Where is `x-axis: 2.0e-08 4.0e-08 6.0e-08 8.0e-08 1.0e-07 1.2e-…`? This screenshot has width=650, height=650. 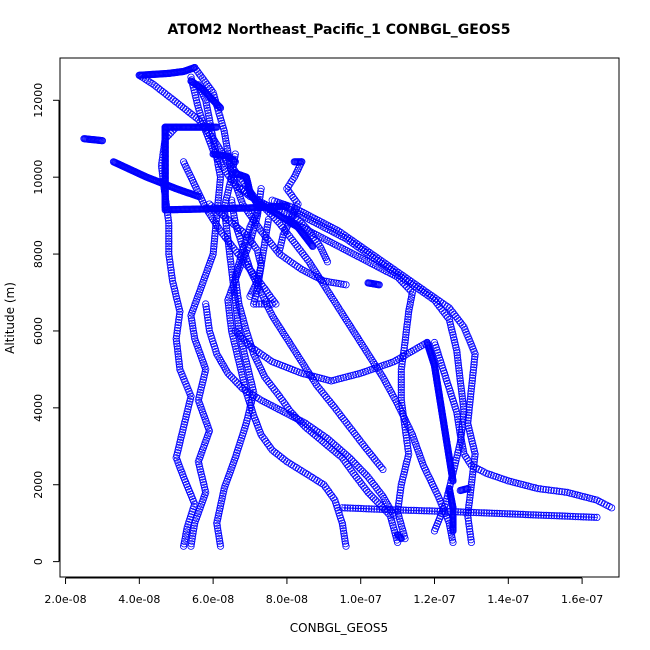 x-axis: 2.0e-08 4.0e-08 6.0e-08 8.0e-08 1.0e-07 1.2e-… is located at coordinates (323, 591).